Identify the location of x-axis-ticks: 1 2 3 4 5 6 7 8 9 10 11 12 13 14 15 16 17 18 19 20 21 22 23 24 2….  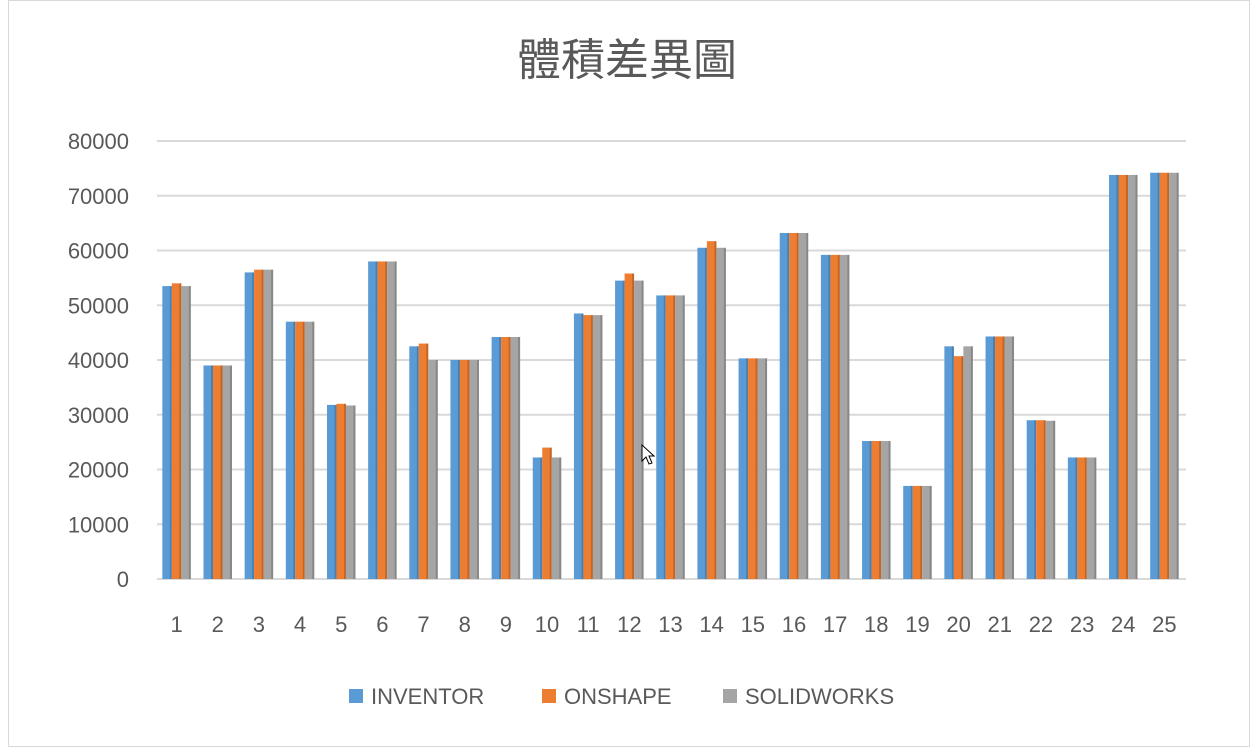
(673, 624).